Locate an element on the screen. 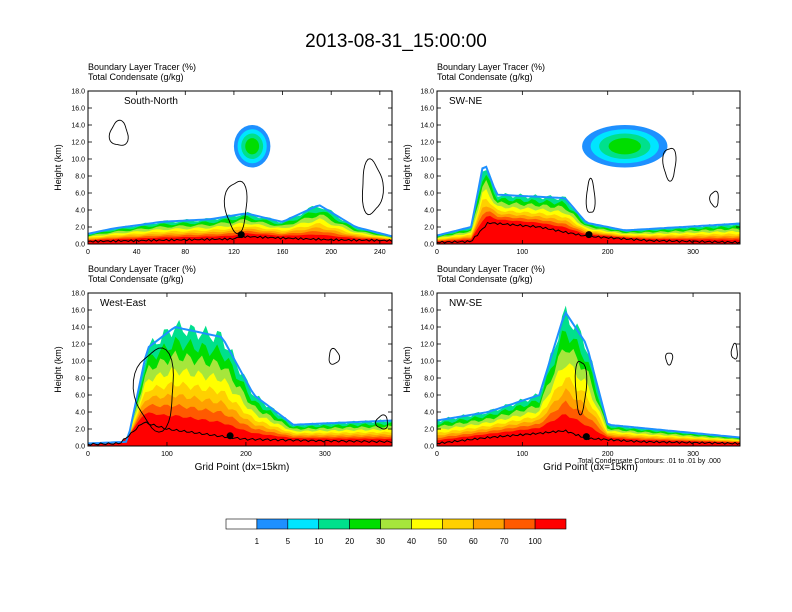 The width and height of the screenshot is (792, 612). x-tick-label: 100 is located at coordinates (167, 454).